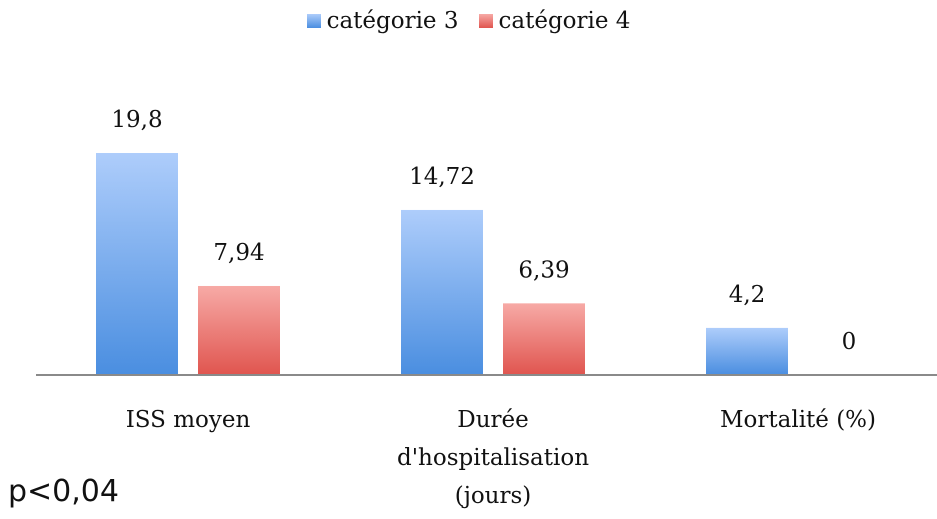  Describe the element at coordinates (137, 264) in the screenshot. I see `bar-series1-cat1` at that location.